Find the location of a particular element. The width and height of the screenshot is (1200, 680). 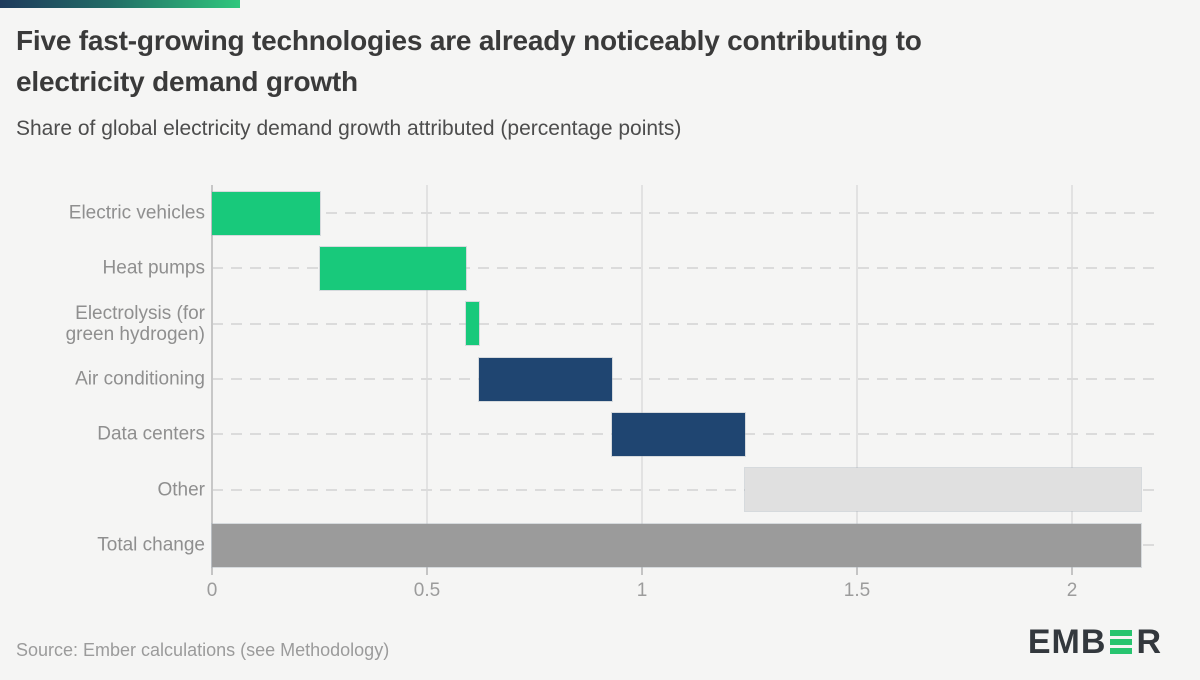

x-tick-mark-1.5 is located at coordinates (857, 571).